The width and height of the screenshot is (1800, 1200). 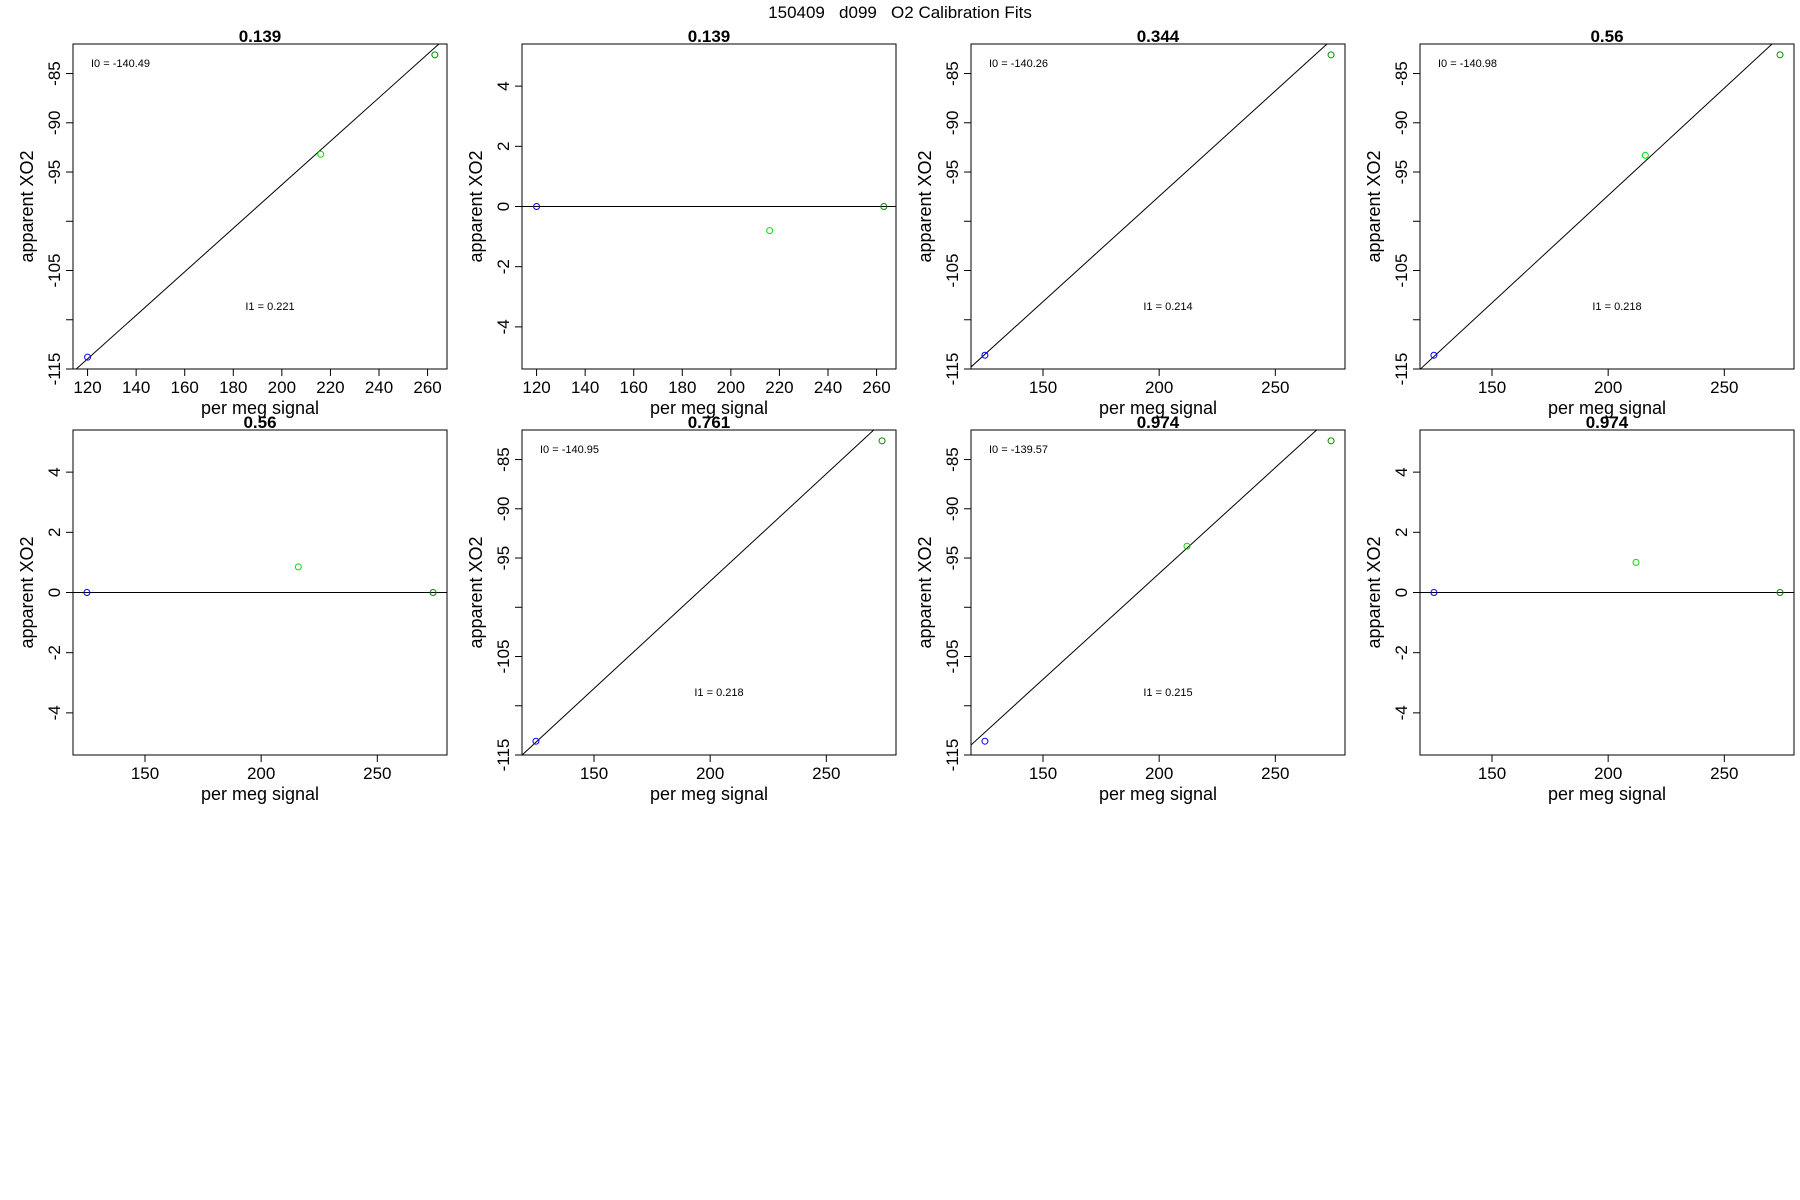 I want to click on annotation-intercept: I0 = -140.95, so click(x=569, y=450).